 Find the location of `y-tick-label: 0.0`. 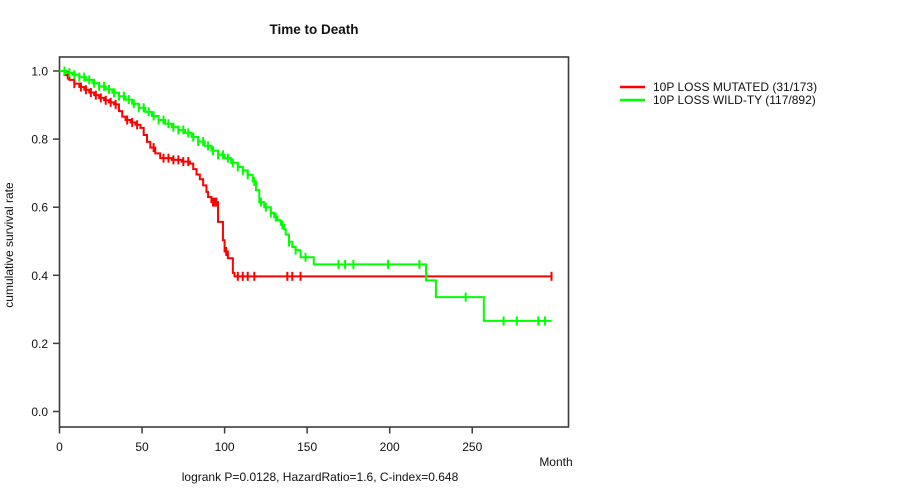

y-tick-label: 0.0 is located at coordinates (39, 412).